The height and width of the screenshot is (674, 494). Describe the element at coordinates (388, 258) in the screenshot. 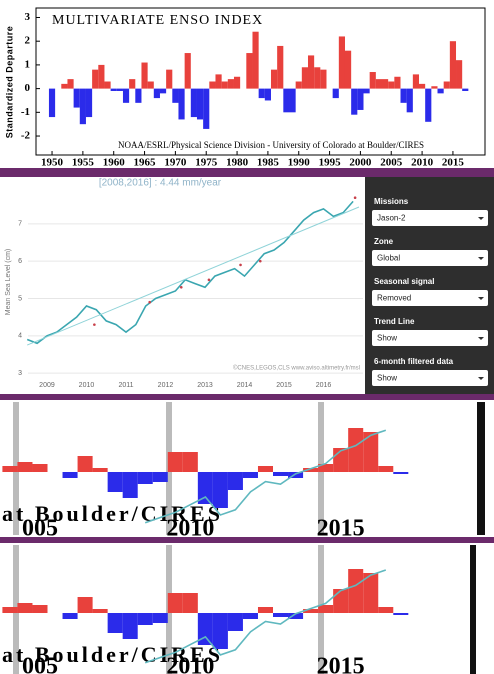

I see `dropdown-value: Global` at that location.